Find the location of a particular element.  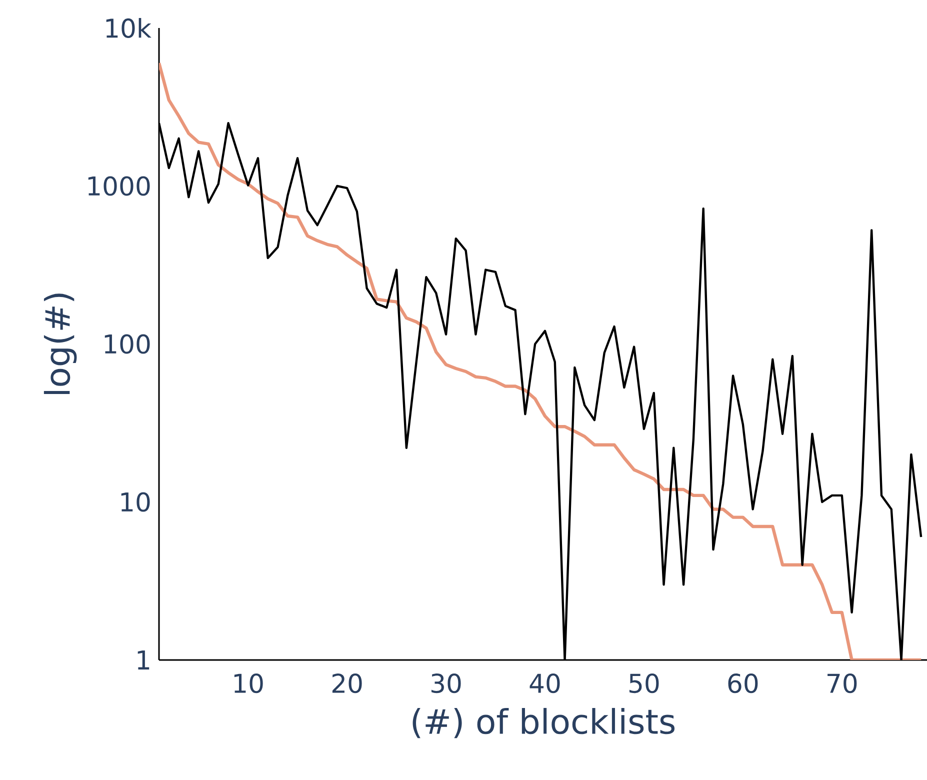

x-tick-label: 70 is located at coordinates (842, 684).